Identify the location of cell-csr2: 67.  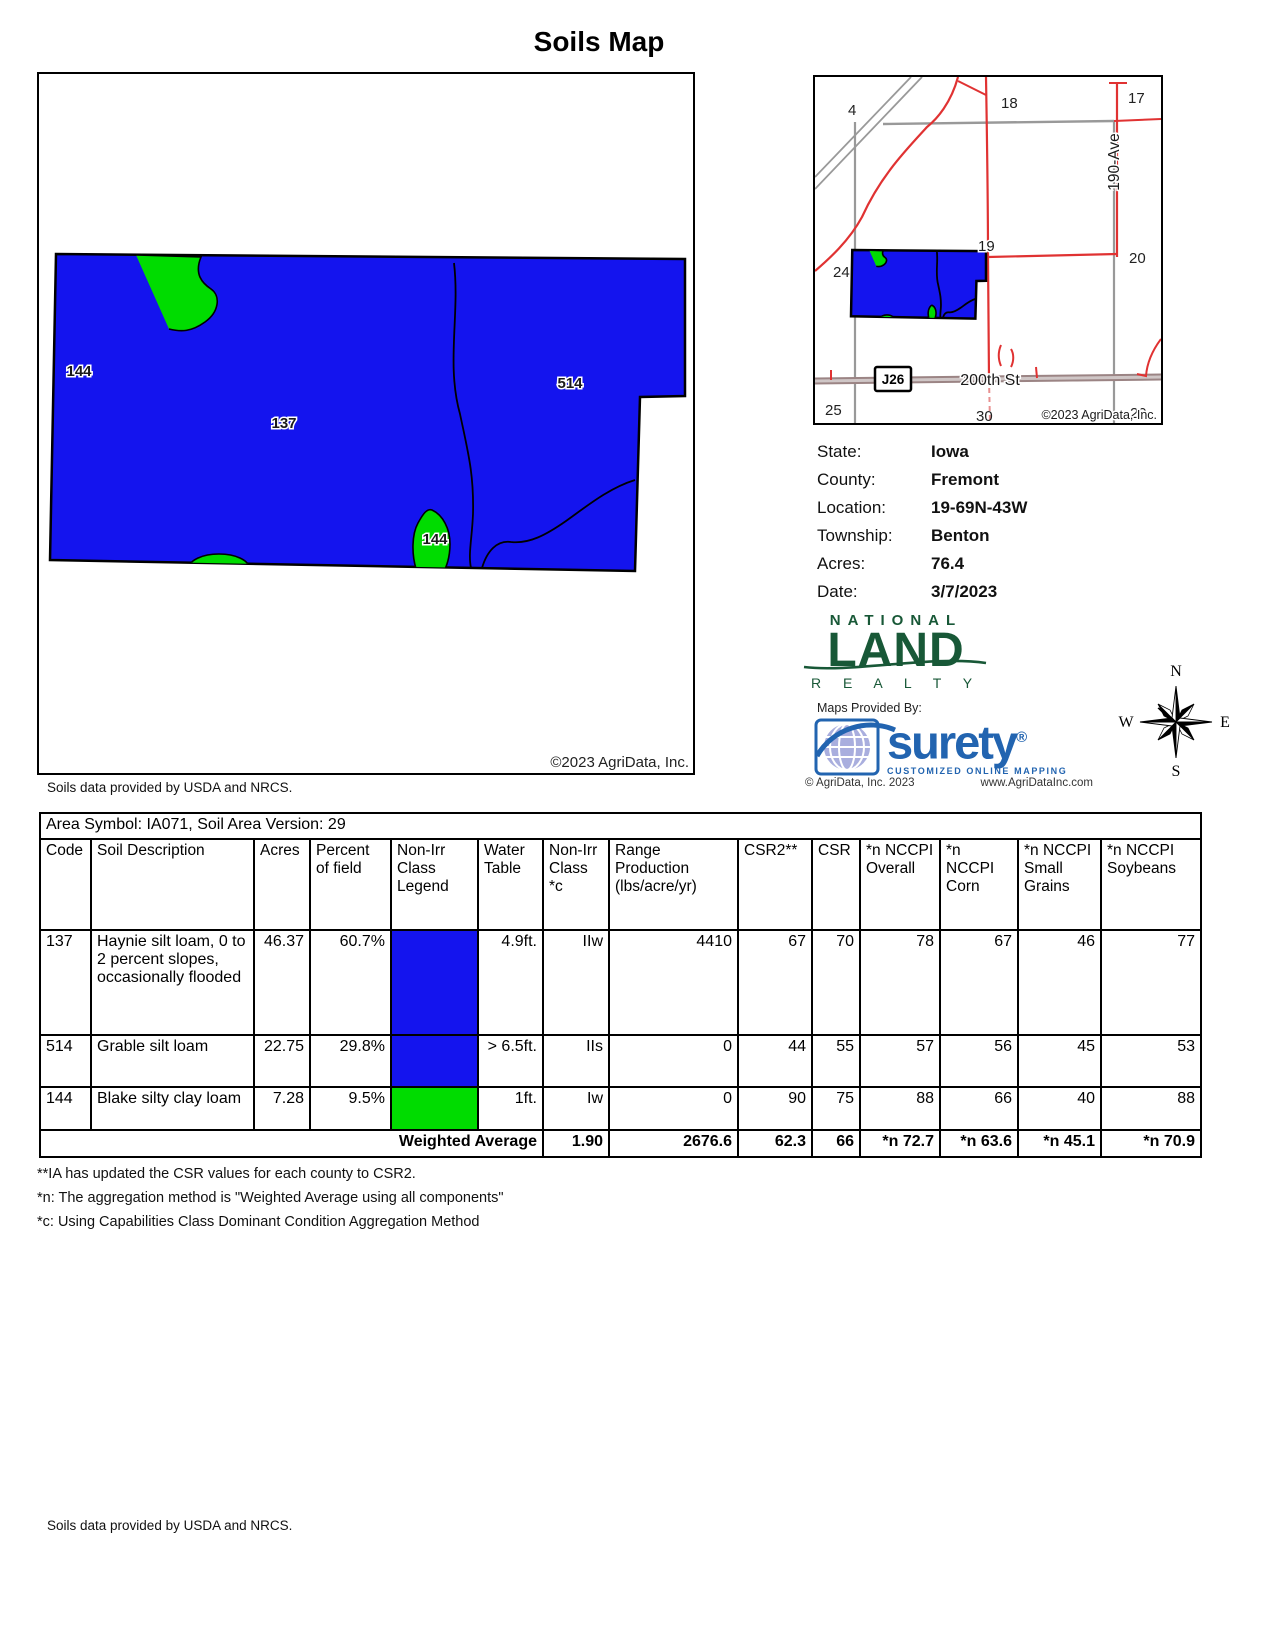
(775, 982).